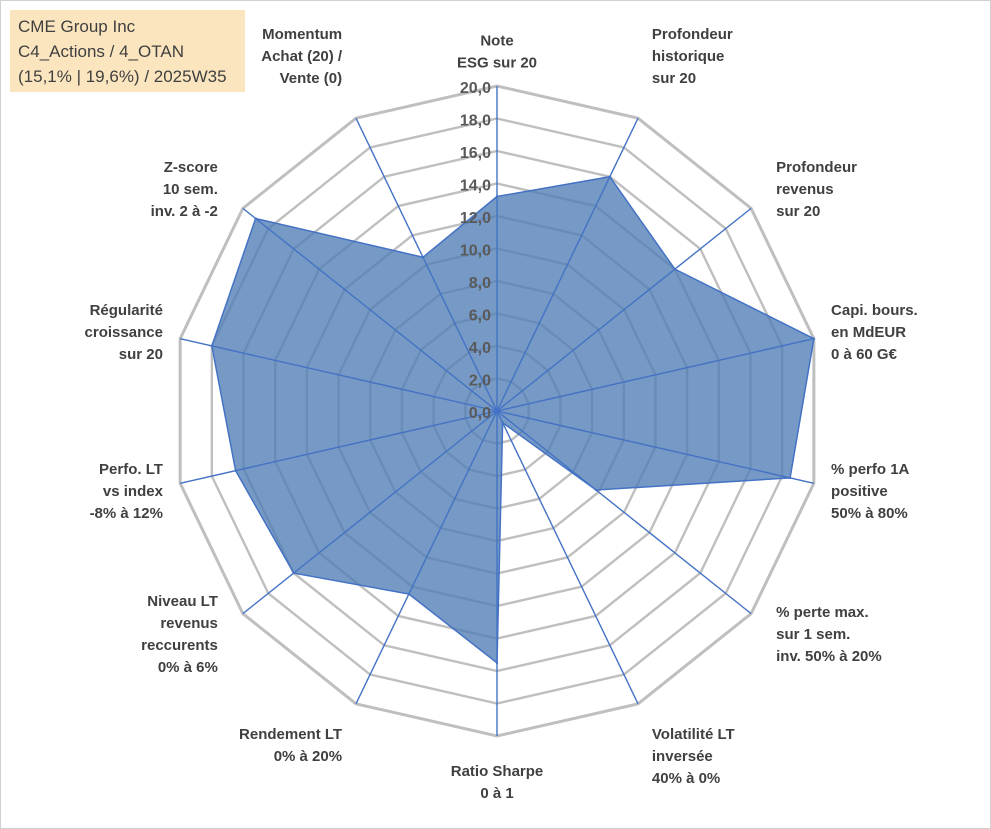  Describe the element at coordinates (480, 381) in the screenshot. I see `tick-label: 2,0` at that location.